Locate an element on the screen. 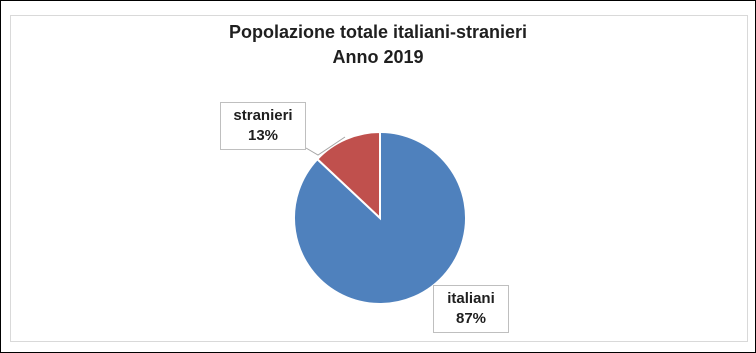 The width and height of the screenshot is (756, 353). data-label-italiani-name: italiani is located at coordinates (471, 298).